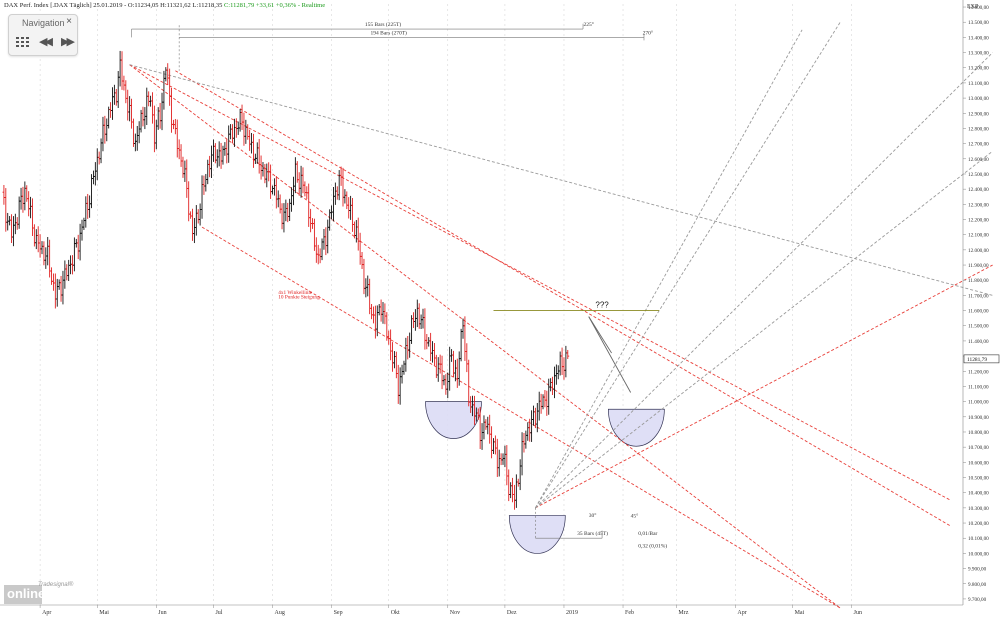 The width and height of the screenshot is (1000, 618). I want to click on x-tick-label: Okt, so click(395, 613).